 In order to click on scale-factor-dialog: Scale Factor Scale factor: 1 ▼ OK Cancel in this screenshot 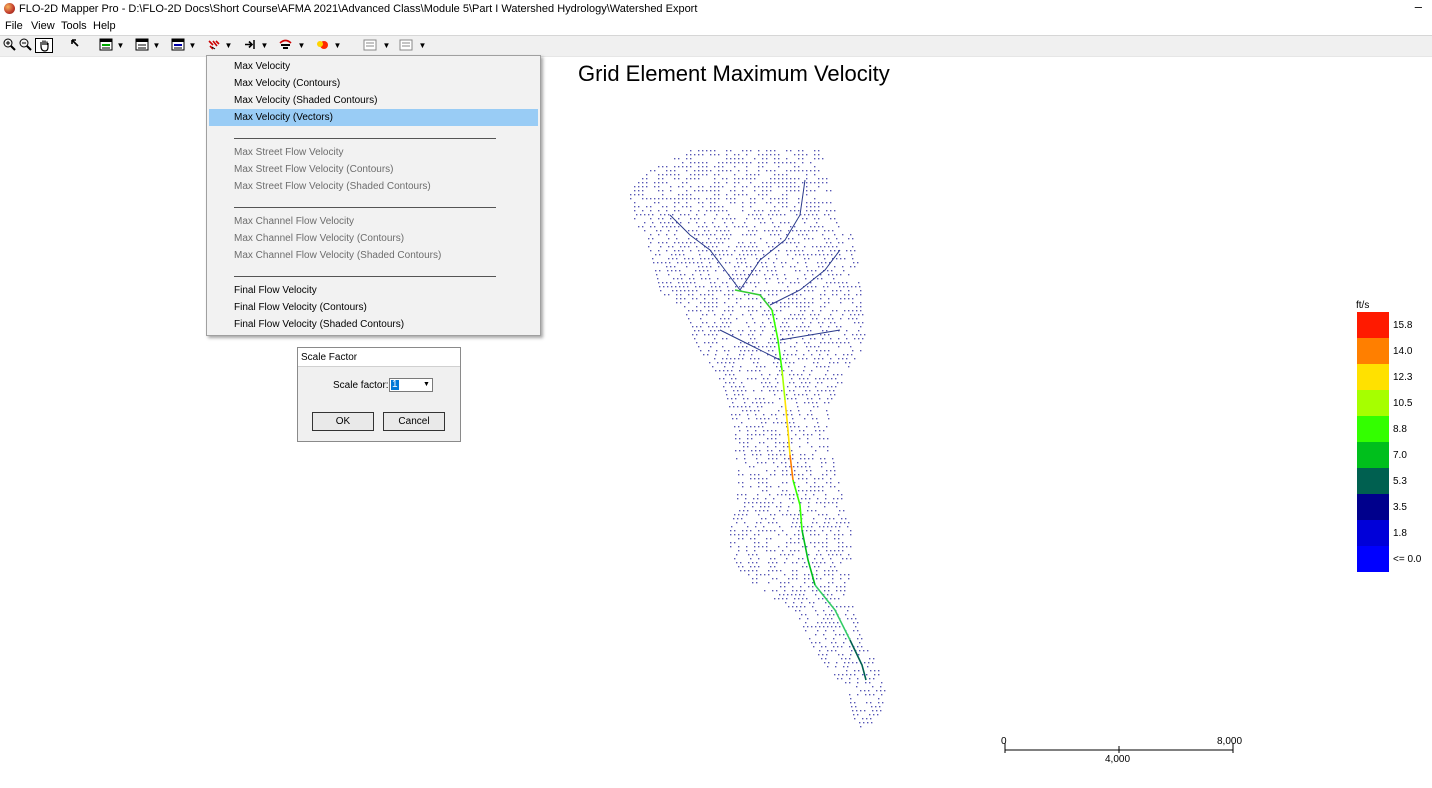, I will do `click(379, 394)`.